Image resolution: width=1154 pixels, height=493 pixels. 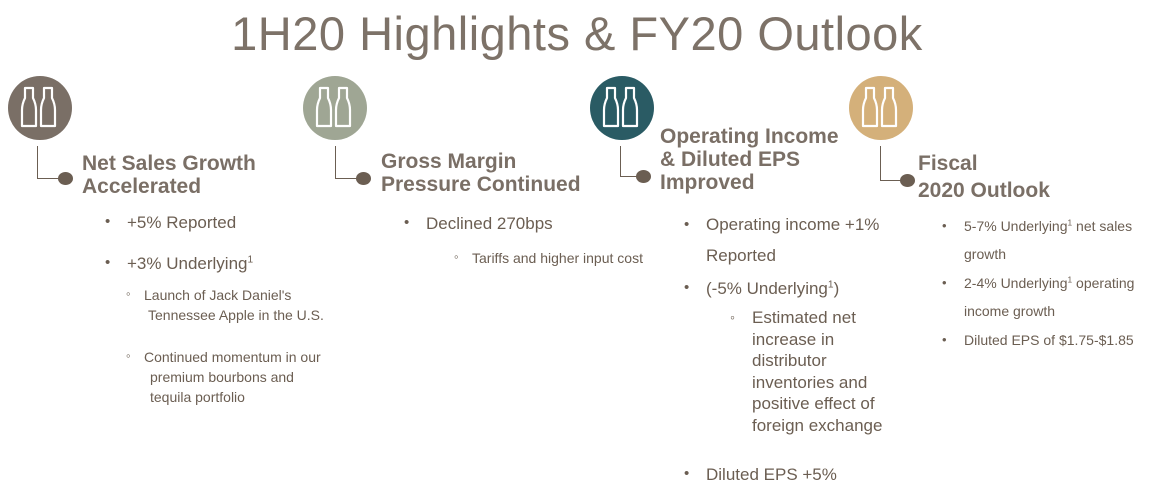 What do you see at coordinates (749, 159) in the screenshot?
I see `heading-operating-income: Operating Income & Diluted EPS Improved` at bounding box center [749, 159].